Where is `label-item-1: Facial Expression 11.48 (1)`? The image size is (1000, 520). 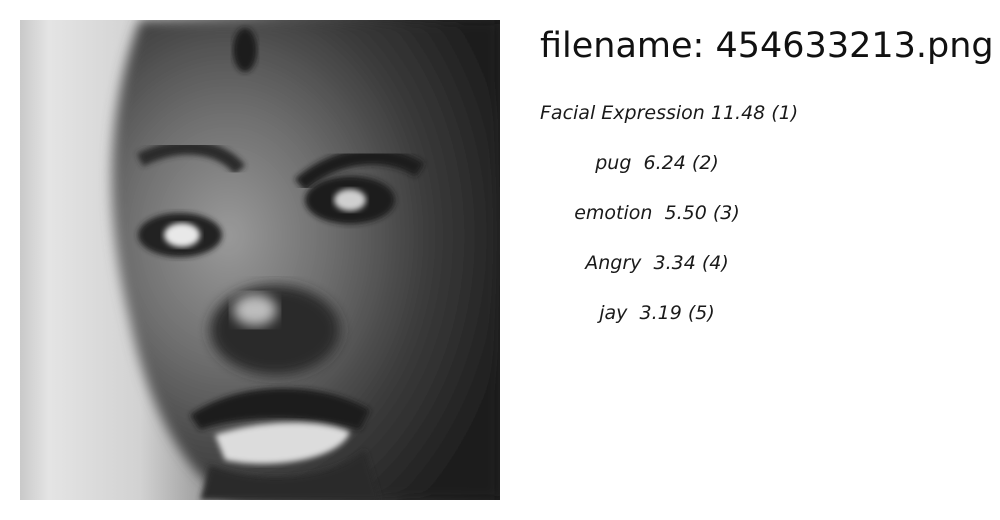
label-item-1: Facial Expression 11.48 (1) is located at coordinates (669, 113).